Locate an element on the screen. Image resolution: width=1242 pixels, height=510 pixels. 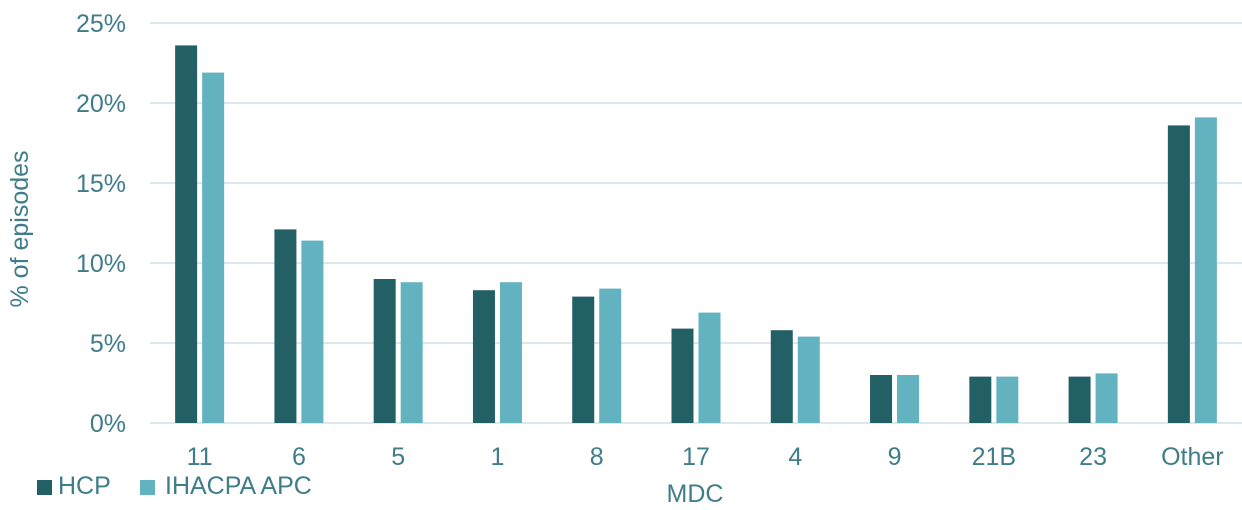
x-tick-labels: 11 6 5 1 8 17 4 9 21B 23 Other is located at coordinates (705, 457).